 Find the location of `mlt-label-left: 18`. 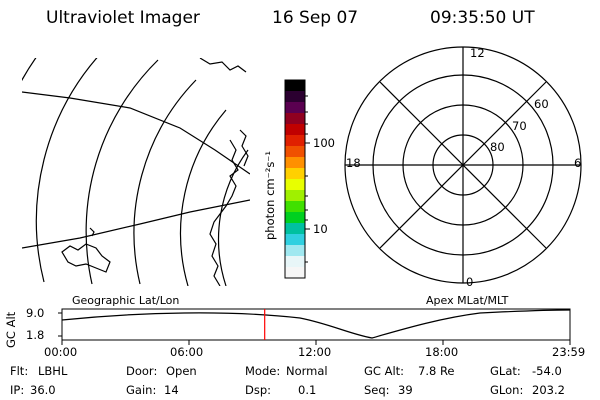

mlt-label-left: 18 is located at coordinates (353, 163).